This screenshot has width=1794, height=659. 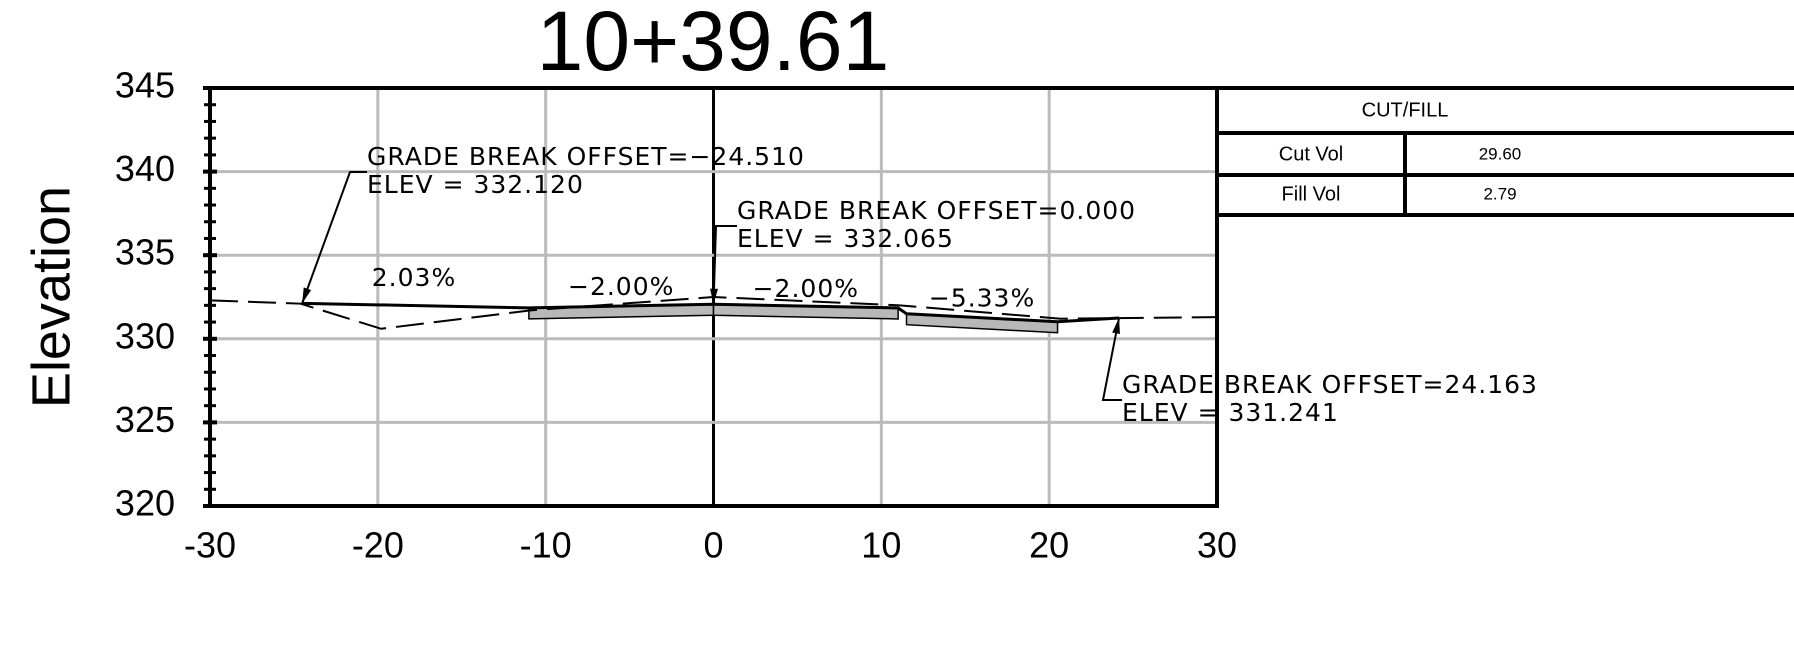 What do you see at coordinates (210, 545) in the screenshot?
I see `x-tick-label: -30` at bounding box center [210, 545].